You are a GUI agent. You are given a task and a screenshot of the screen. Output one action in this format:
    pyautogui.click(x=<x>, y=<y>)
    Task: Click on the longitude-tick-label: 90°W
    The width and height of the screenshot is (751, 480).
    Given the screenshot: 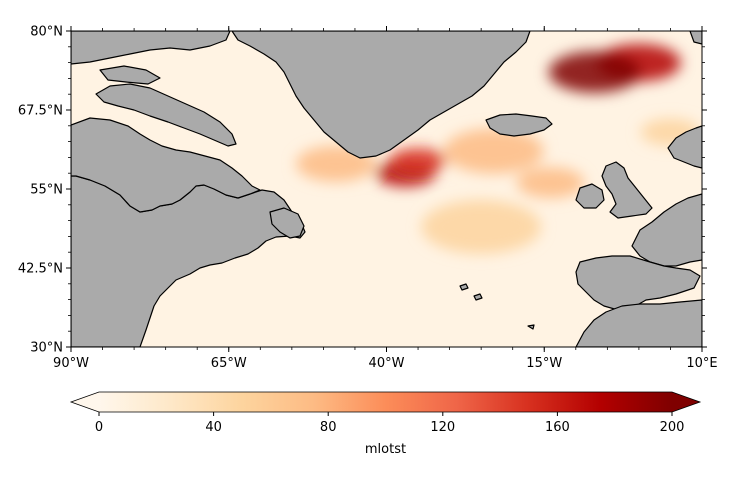 What is the action you would take?
    pyautogui.click(x=71, y=363)
    